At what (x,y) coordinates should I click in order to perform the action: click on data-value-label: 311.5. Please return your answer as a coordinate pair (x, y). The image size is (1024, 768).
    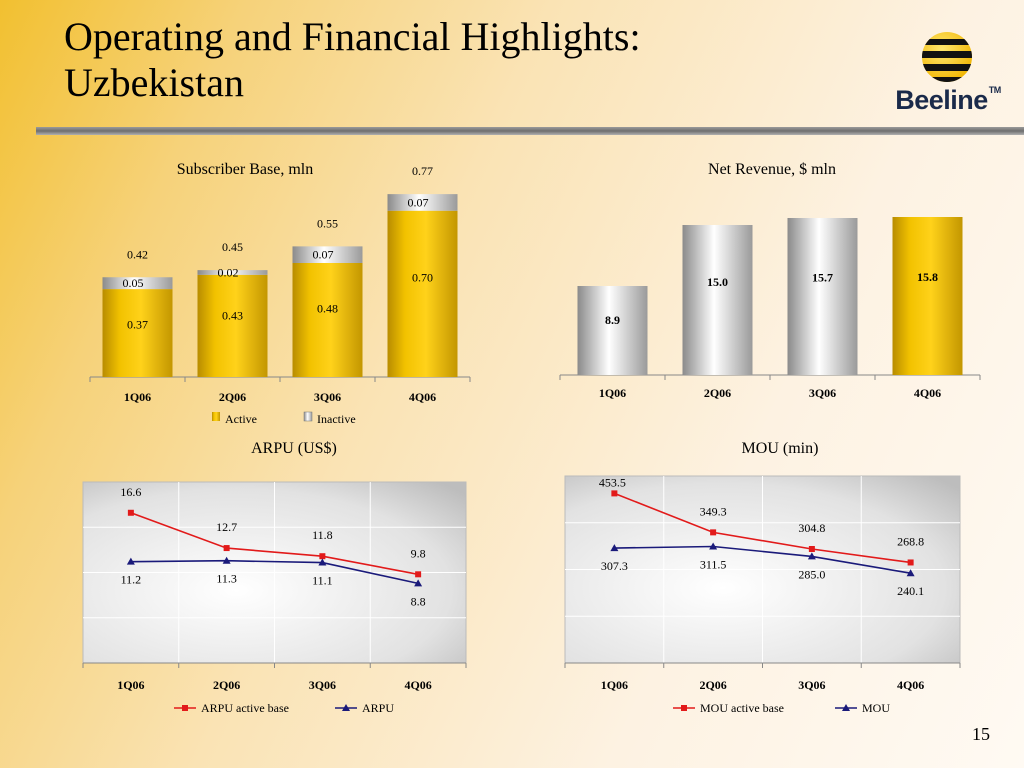
    Looking at the image, I should click on (713, 564).